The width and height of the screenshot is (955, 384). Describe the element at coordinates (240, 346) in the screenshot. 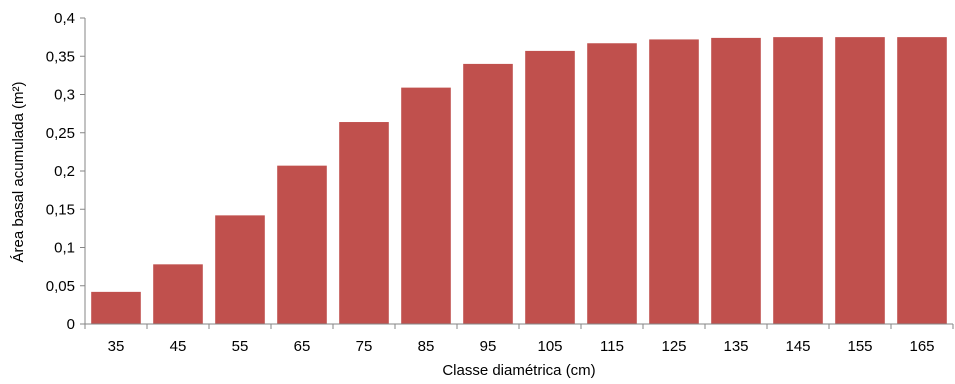

I see `x-tick-label: 55` at that location.